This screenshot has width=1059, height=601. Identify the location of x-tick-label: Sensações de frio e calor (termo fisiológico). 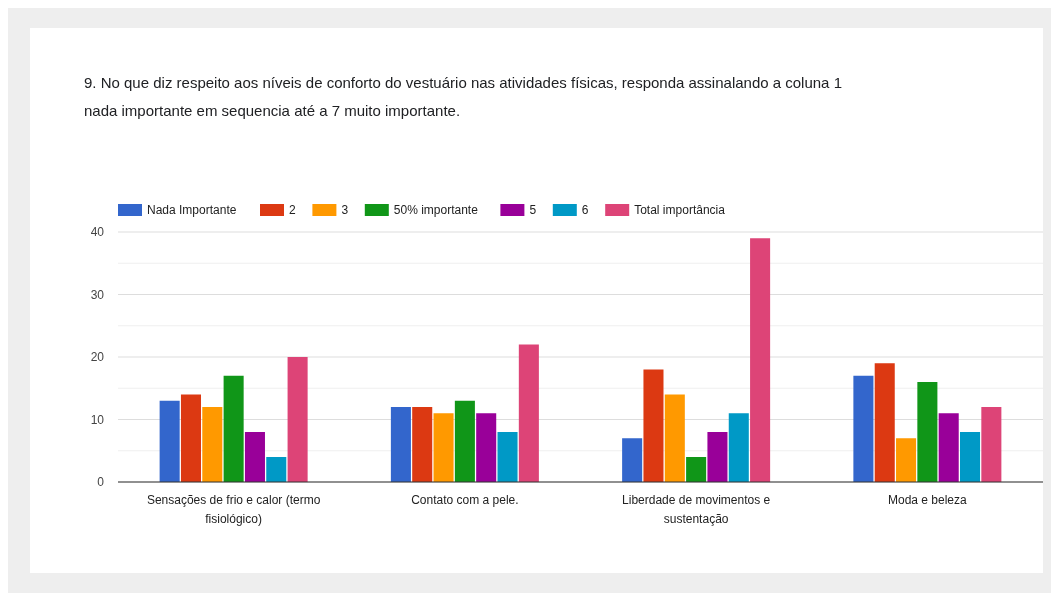
(233, 509).